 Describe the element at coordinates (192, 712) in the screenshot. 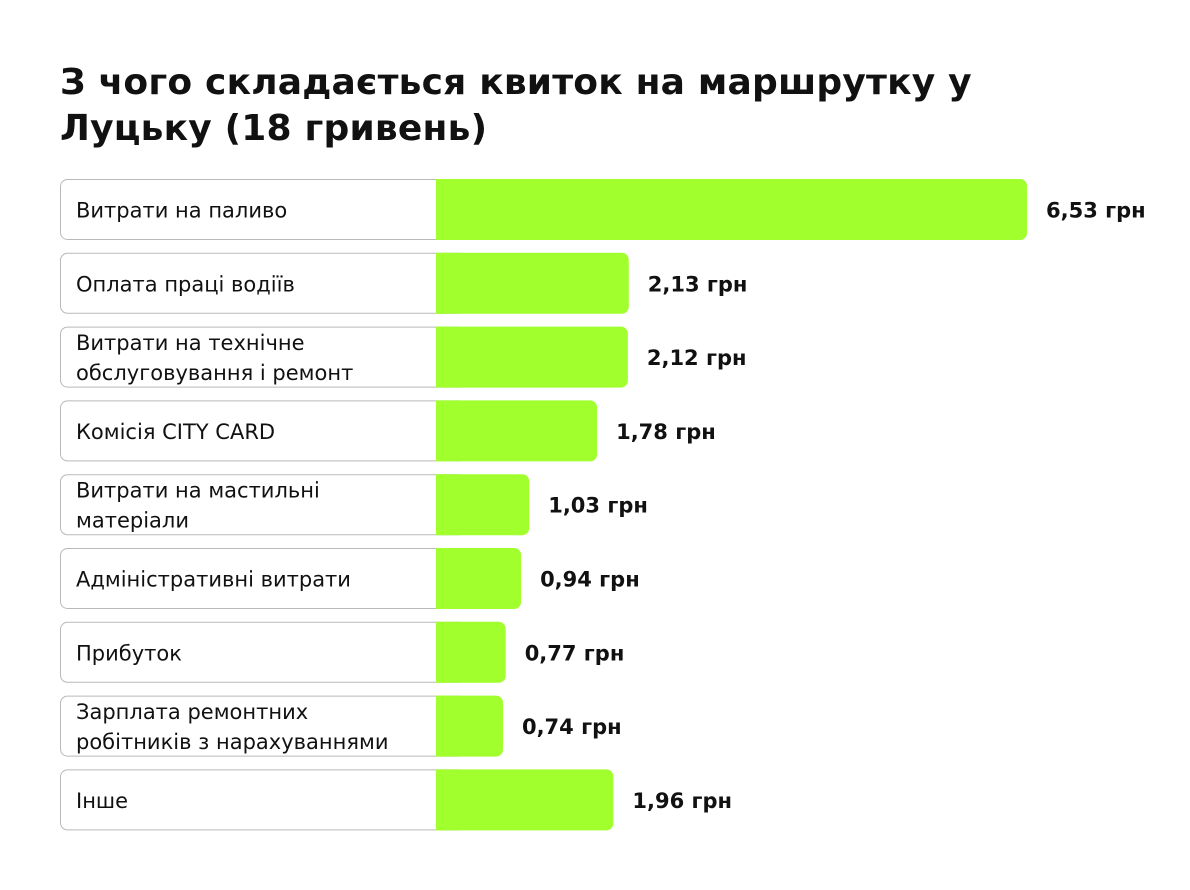

I see `category-label: Зарплата ремонтних` at that location.